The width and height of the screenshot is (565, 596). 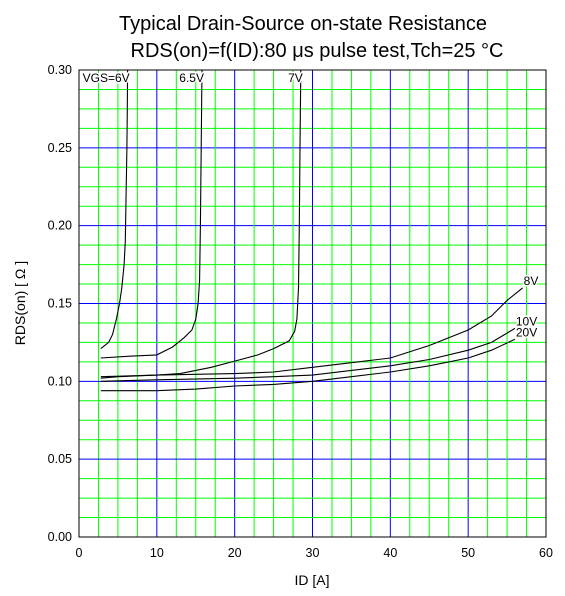 I want to click on series-label-7v: 7V, so click(x=295, y=78).